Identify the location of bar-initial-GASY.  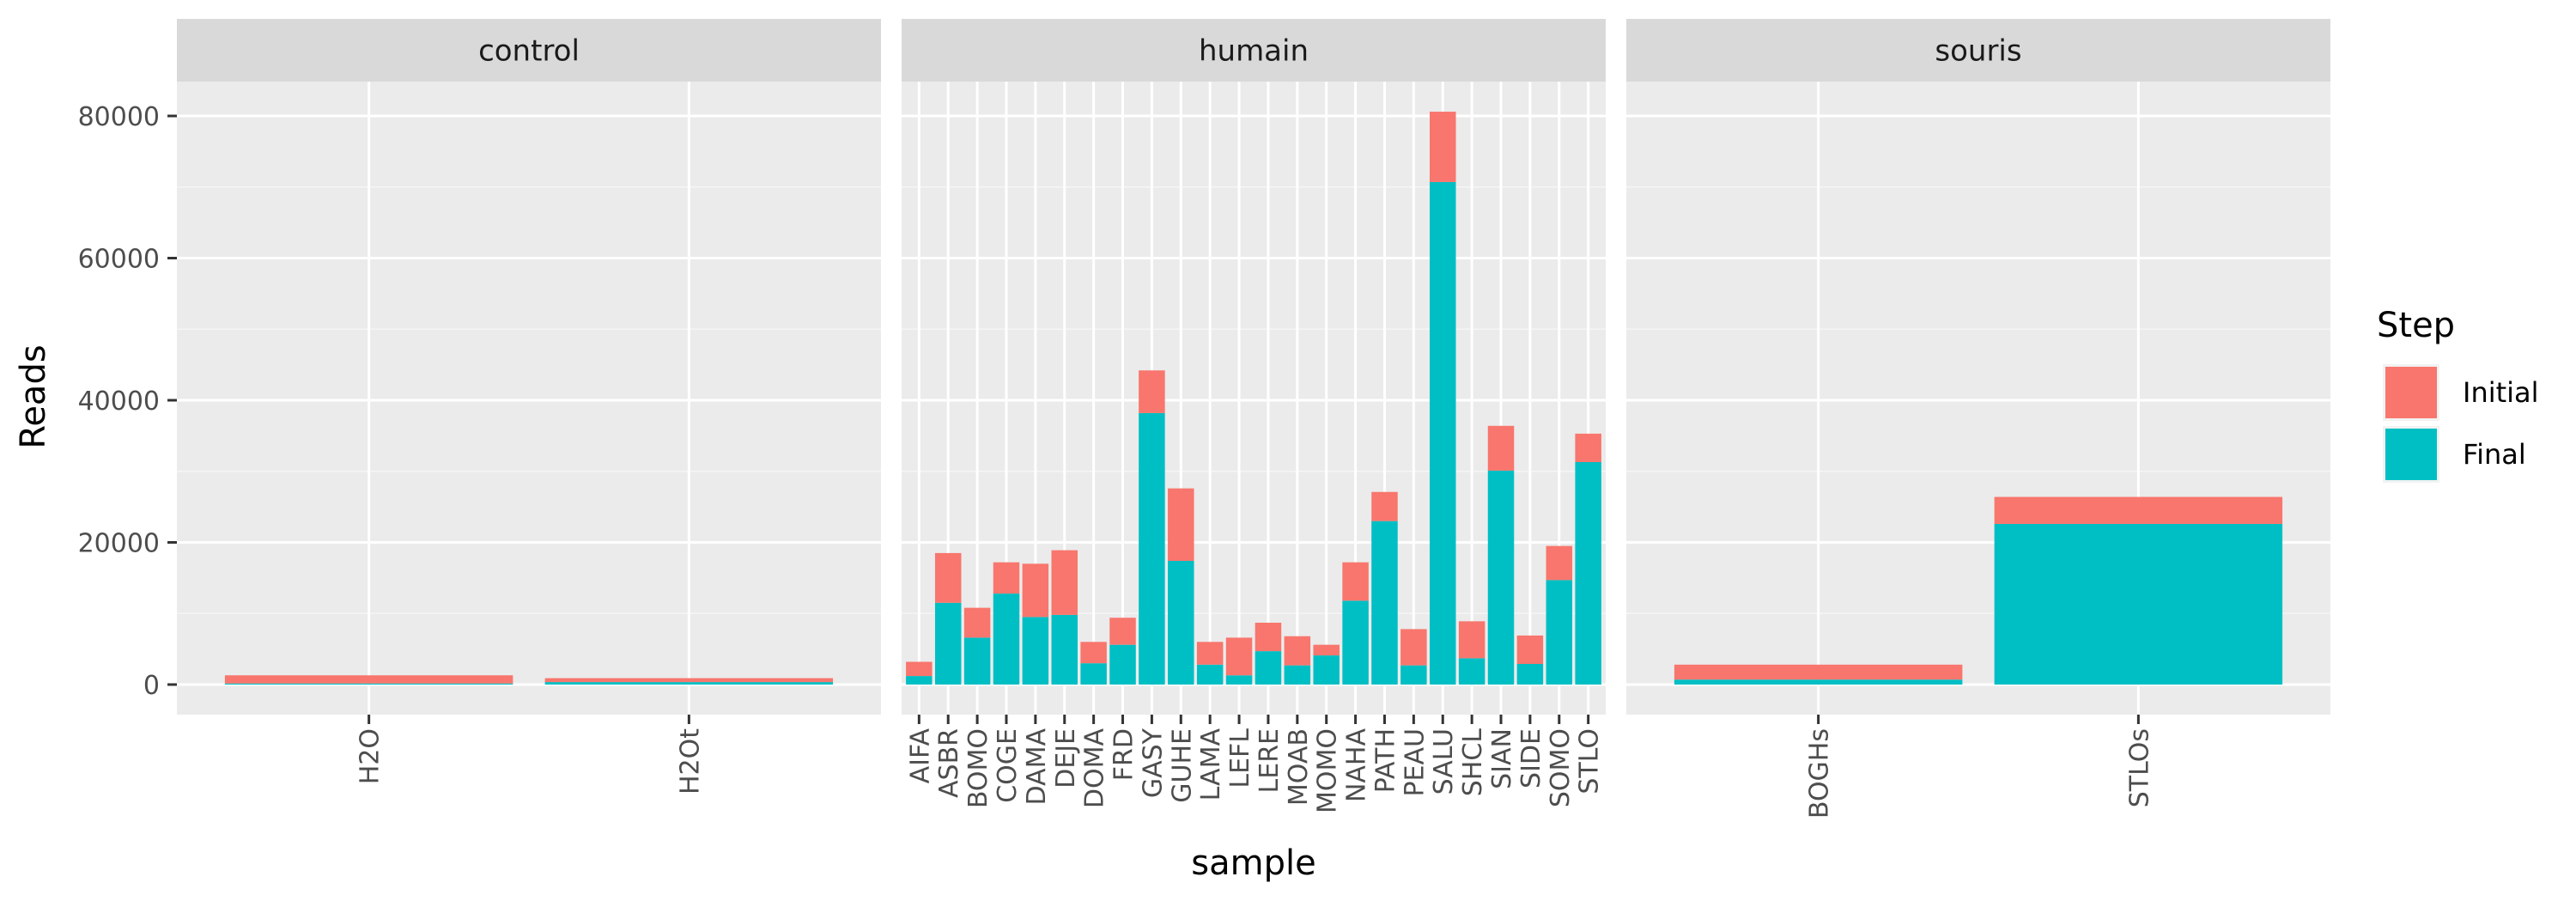
(1152, 391).